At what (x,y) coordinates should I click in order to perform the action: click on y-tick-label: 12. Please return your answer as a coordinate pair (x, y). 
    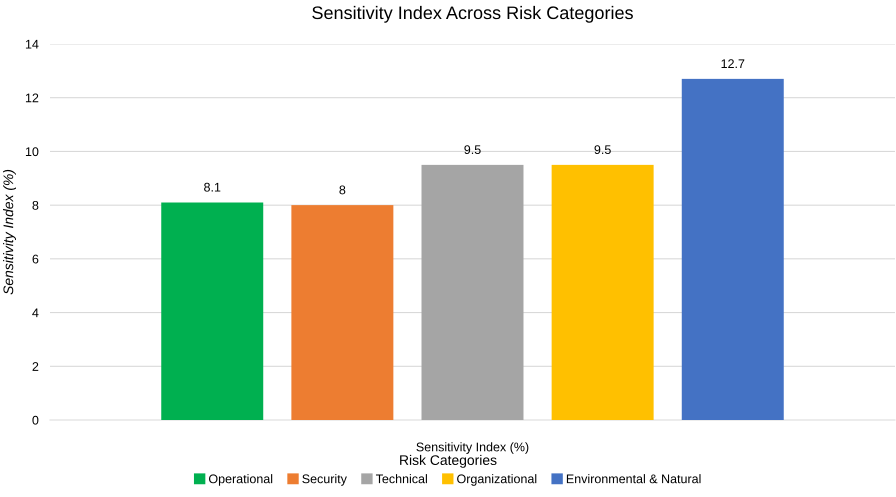
    Looking at the image, I should click on (32, 98).